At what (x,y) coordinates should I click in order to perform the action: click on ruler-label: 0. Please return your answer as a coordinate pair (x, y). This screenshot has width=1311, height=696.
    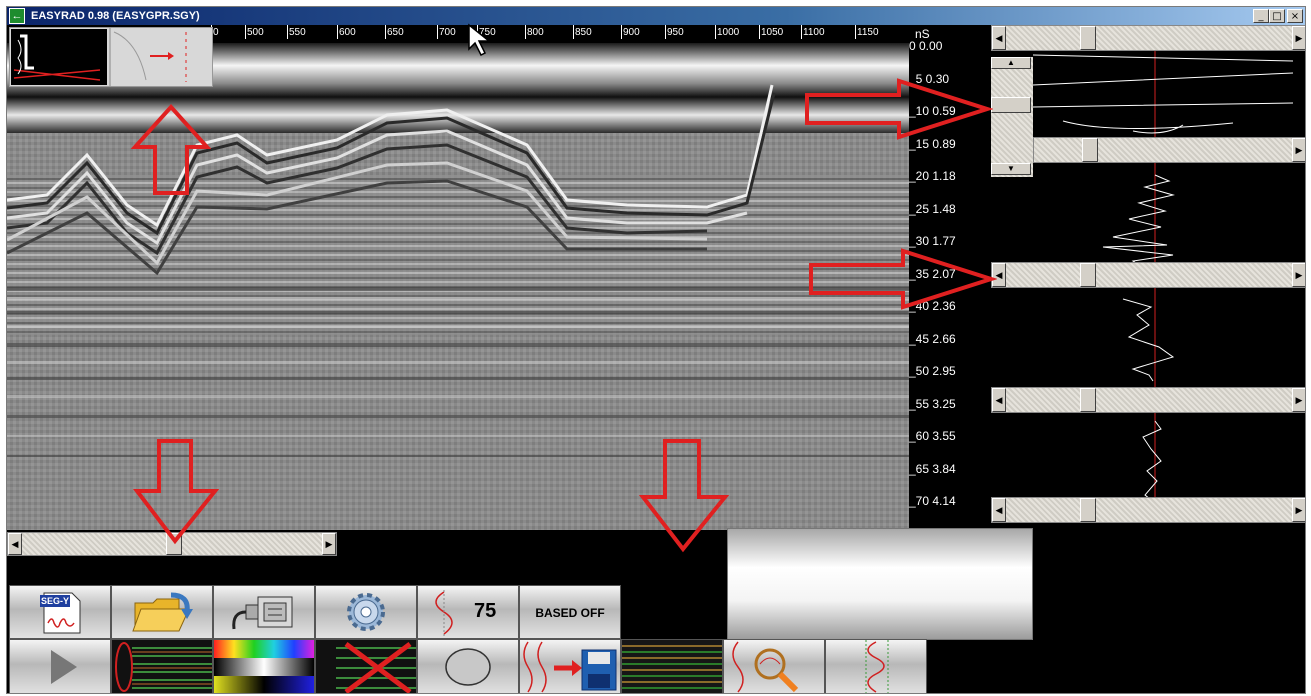
    Looking at the image, I should click on (216, 32).